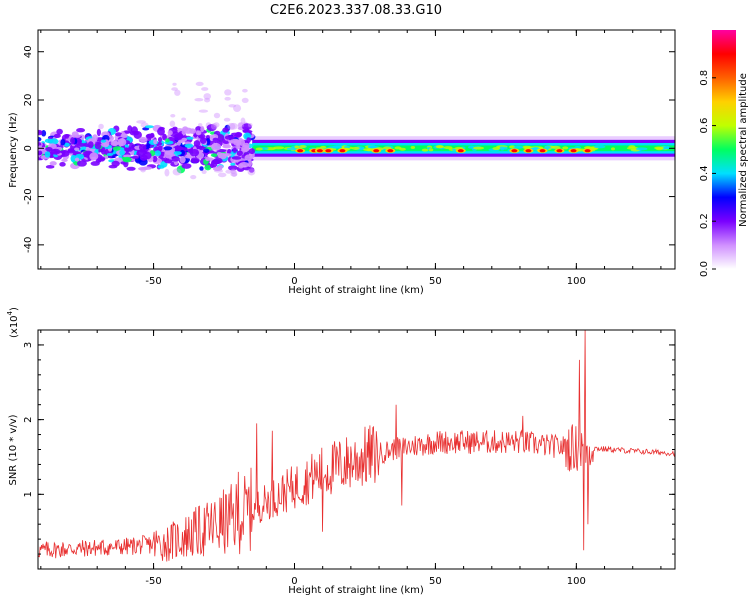  What do you see at coordinates (14, 309) in the screenshot?
I see `multiplier-close: )` at bounding box center [14, 309].